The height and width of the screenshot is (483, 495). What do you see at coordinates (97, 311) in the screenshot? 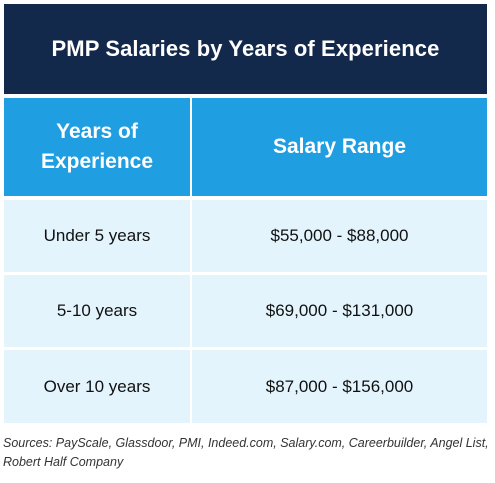
I see `table-cell-experience: 5-10 years` at bounding box center [97, 311].